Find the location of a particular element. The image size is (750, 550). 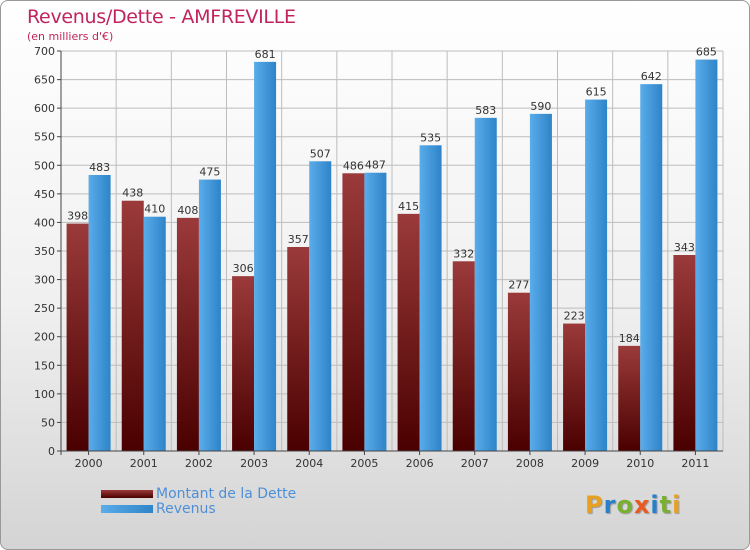

logo-letter: x is located at coordinates (642, 505).